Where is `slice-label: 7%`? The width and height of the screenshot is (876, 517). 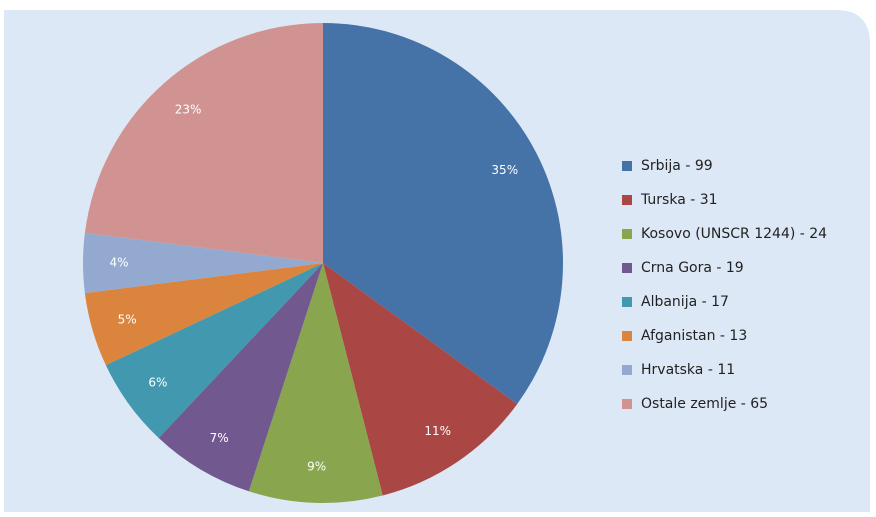 slice-label: 7% is located at coordinates (219, 438).